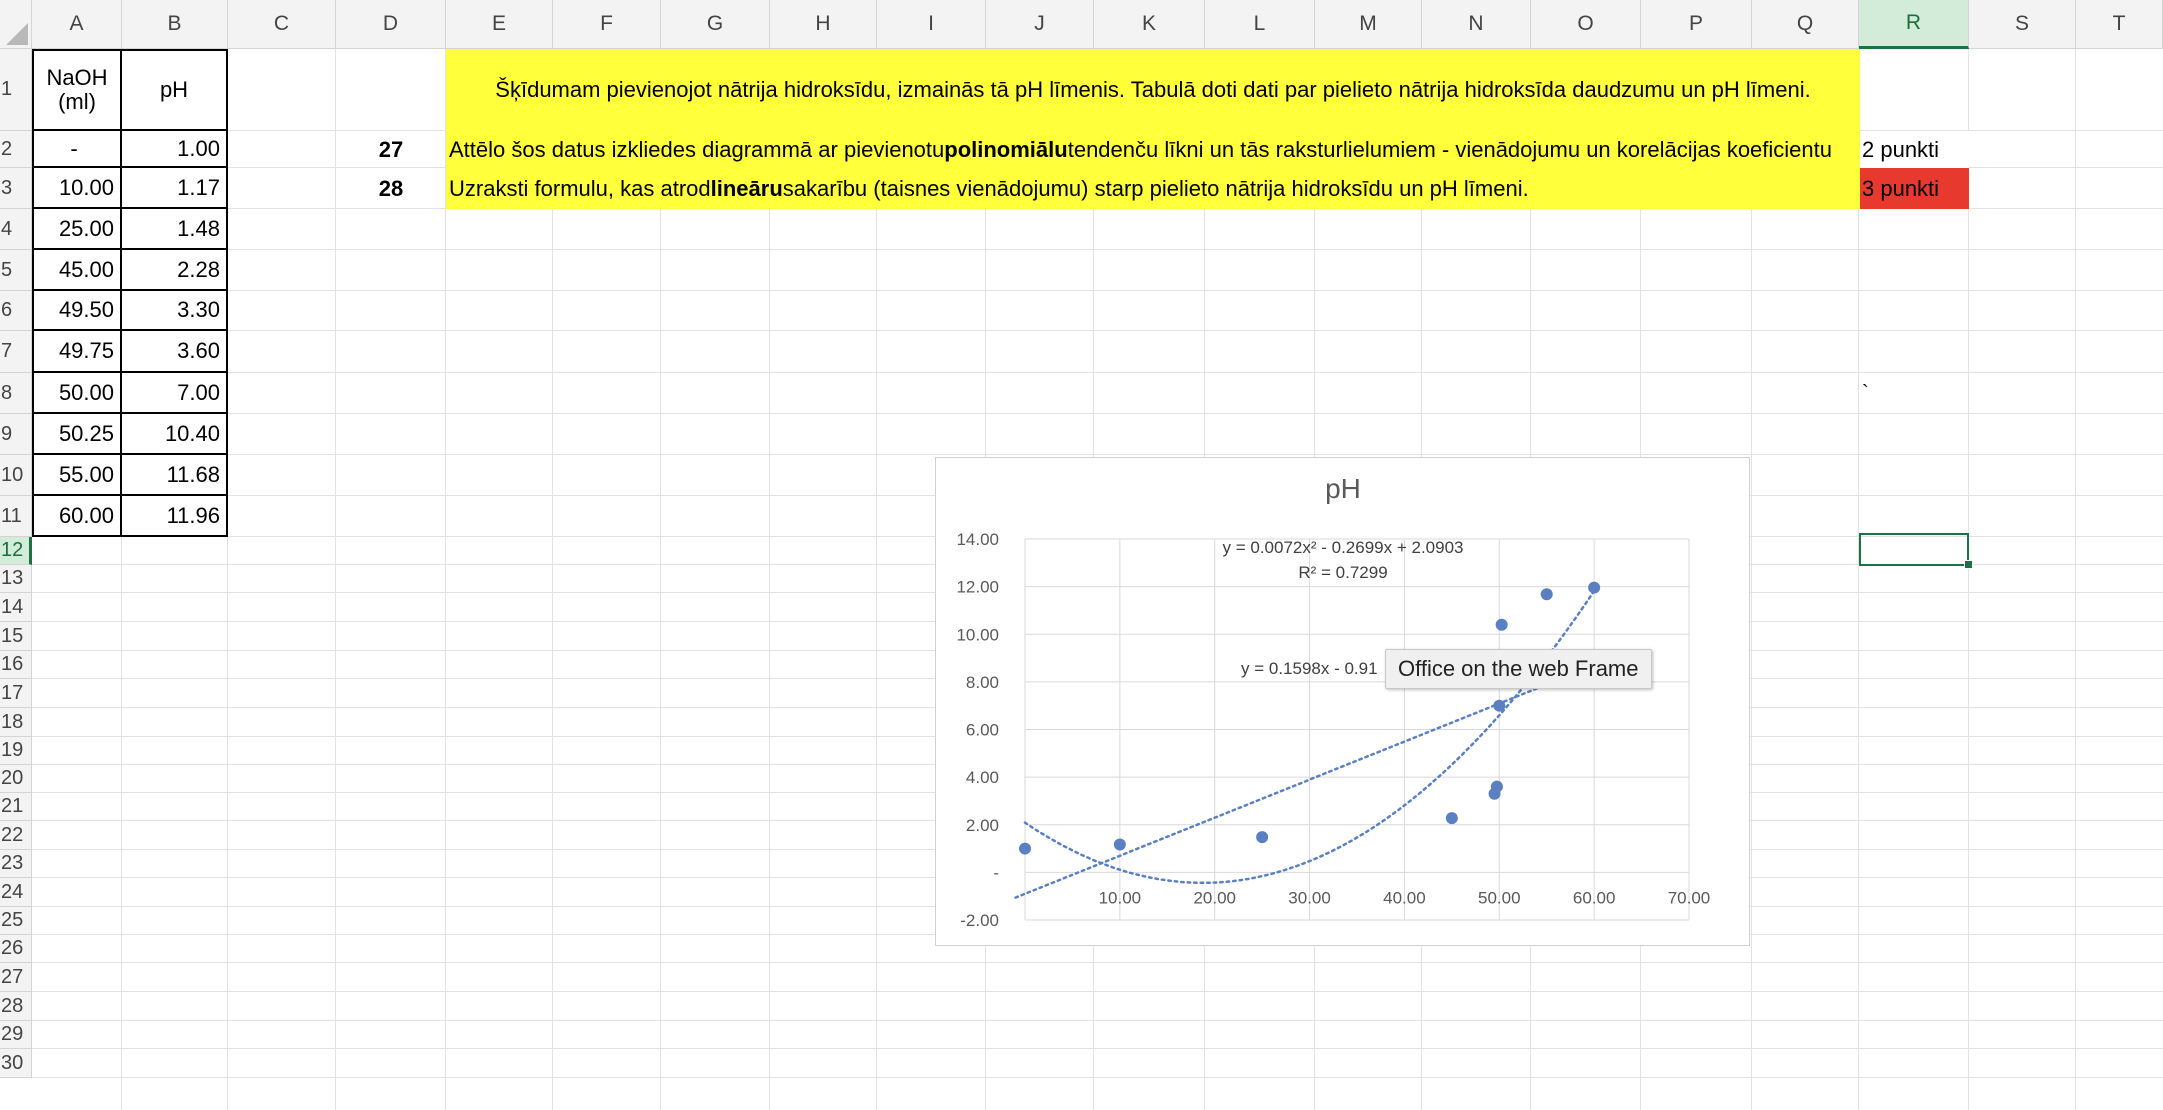 This screenshot has height=1110, width=2163. Describe the element at coordinates (16, 807) in the screenshot. I see `row-header-21: 21` at that location.